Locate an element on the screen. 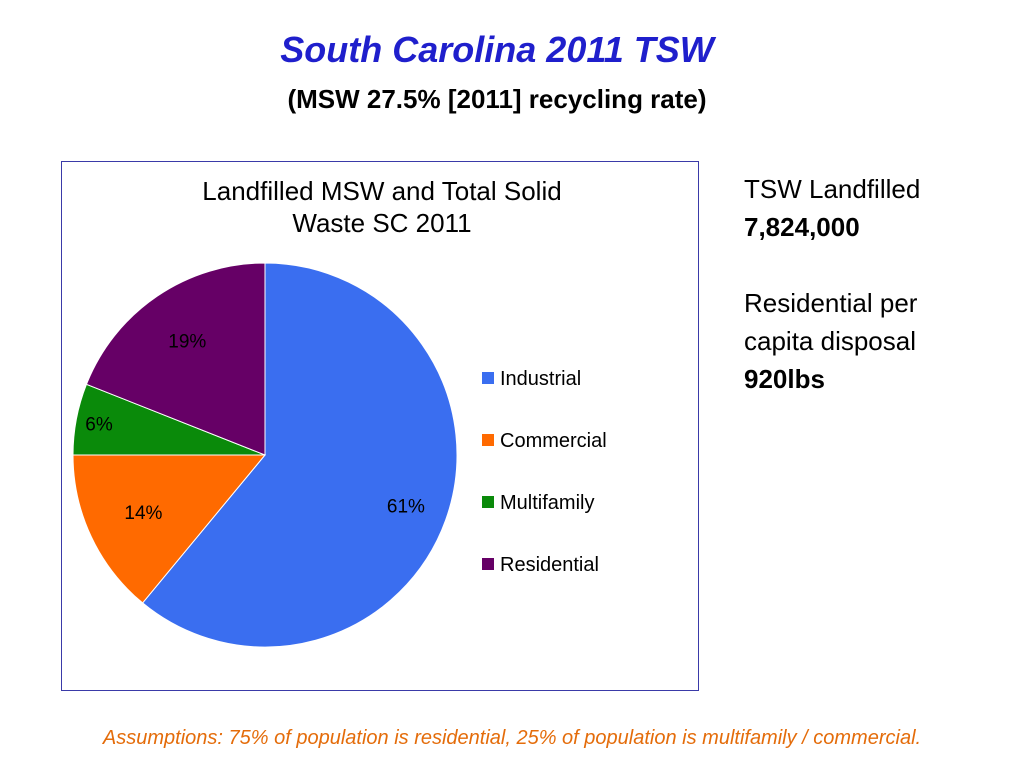 The height and width of the screenshot is (768, 1024). pie-label-multifamily: 6% is located at coordinates (99, 424).